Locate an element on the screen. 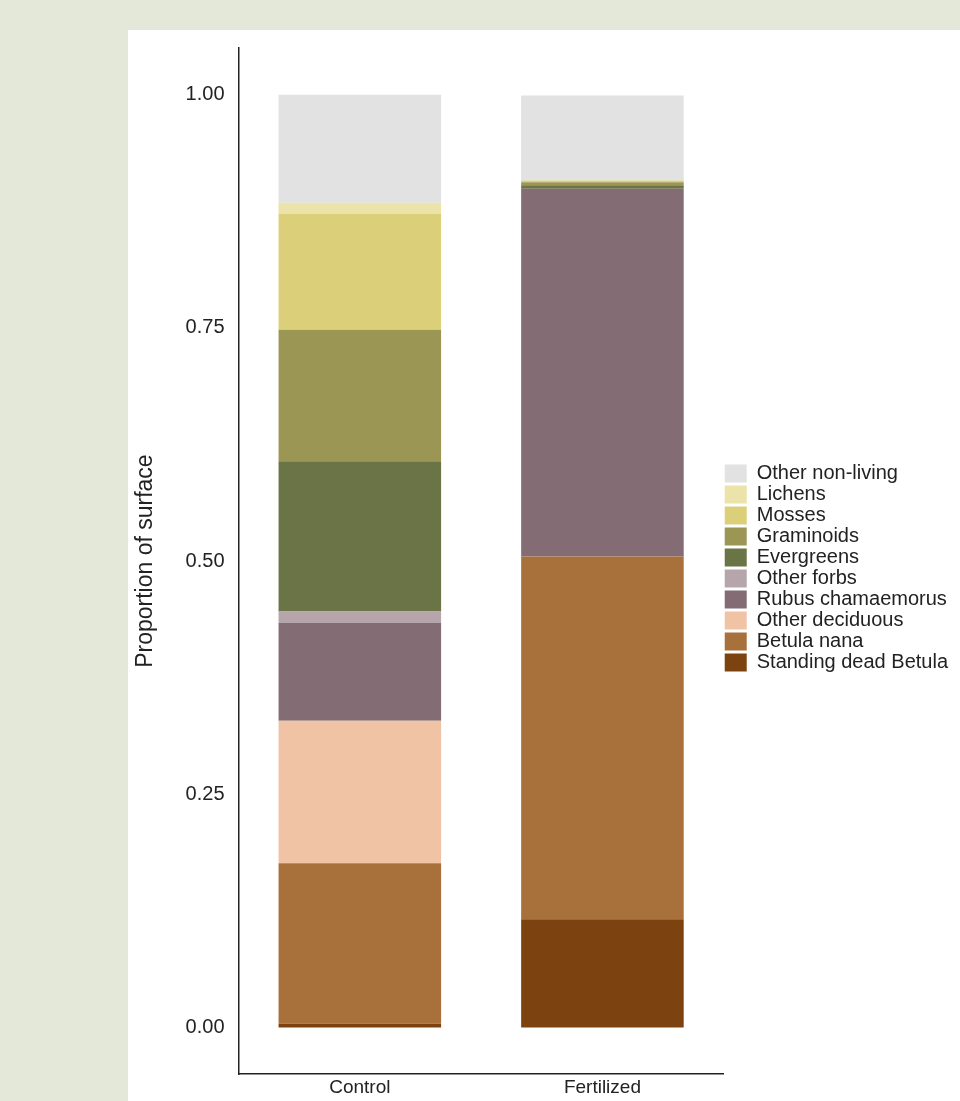 Image resolution: width=960 pixels, height=1101 pixels. legend-label: Mosses is located at coordinates (791, 514).